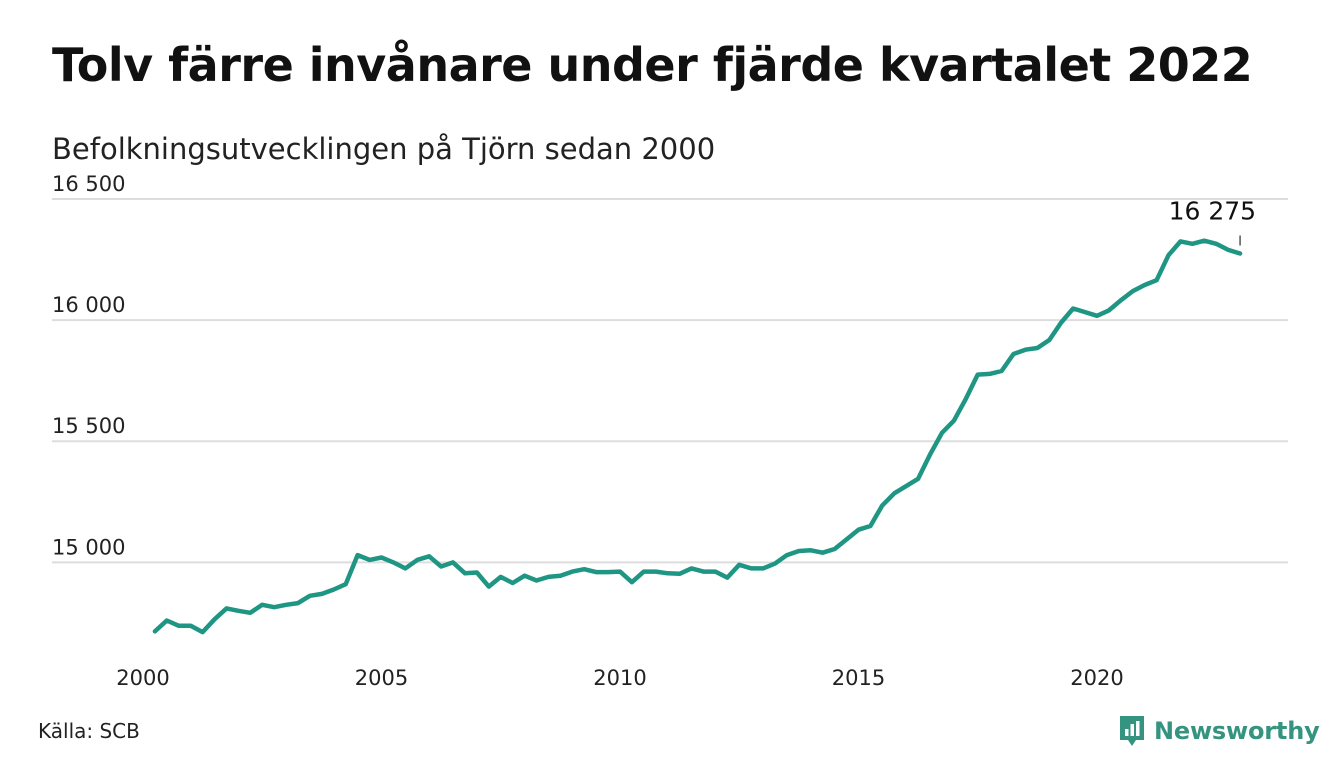 This screenshot has width=1340, height=780. What do you see at coordinates (1237, 731) in the screenshot?
I see `brand-name: Newsworthy` at bounding box center [1237, 731].